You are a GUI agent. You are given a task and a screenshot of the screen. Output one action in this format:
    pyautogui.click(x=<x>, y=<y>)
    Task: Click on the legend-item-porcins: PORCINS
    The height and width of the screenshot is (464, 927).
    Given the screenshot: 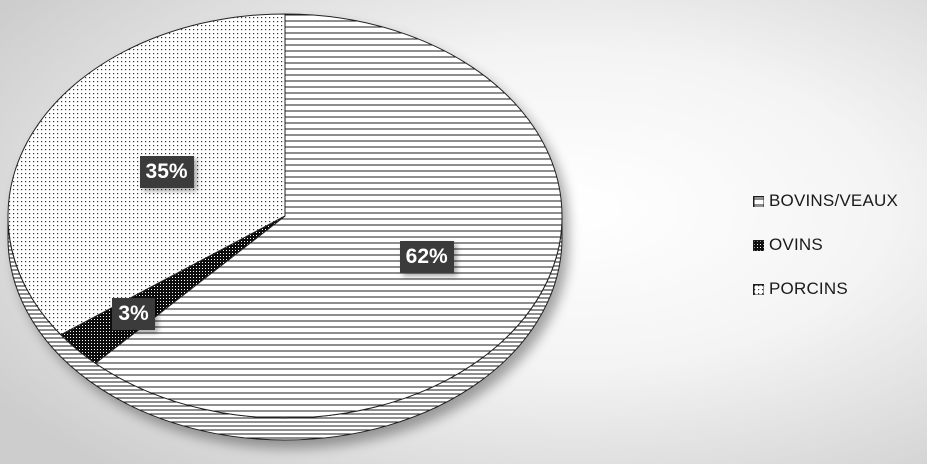 What is the action you would take?
    pyautogui.click(x=840, y=288)
    